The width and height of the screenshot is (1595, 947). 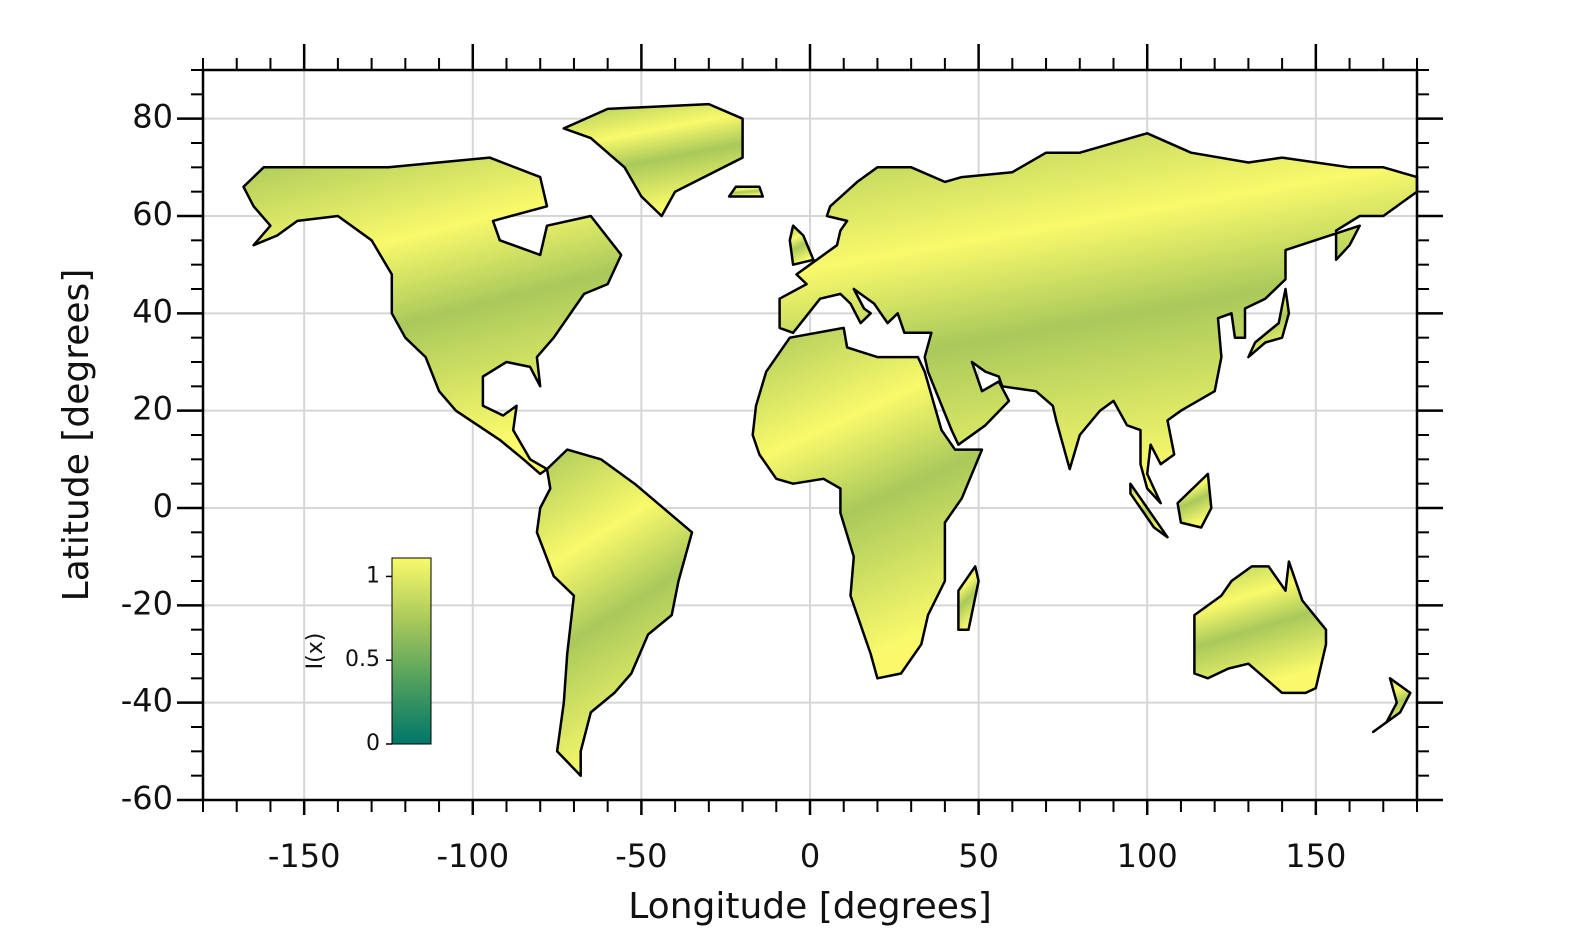 What do you see at coordinates (147, 798) in the screenshot?
I see `y-tick-label: -60` at bounding box center [147, 798].